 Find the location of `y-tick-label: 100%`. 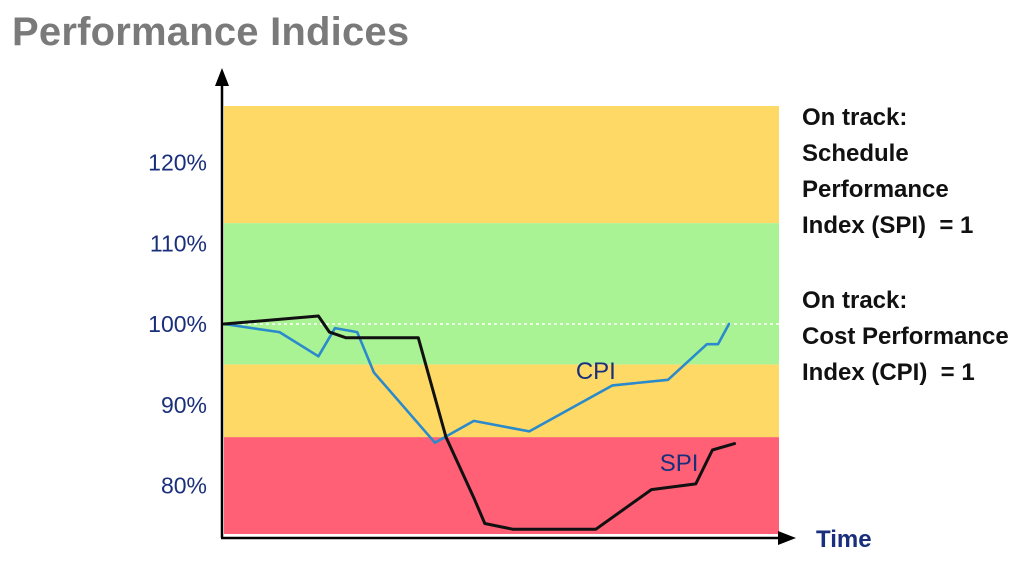

y-tick-label: 100% is located at coordinates (177, 324).